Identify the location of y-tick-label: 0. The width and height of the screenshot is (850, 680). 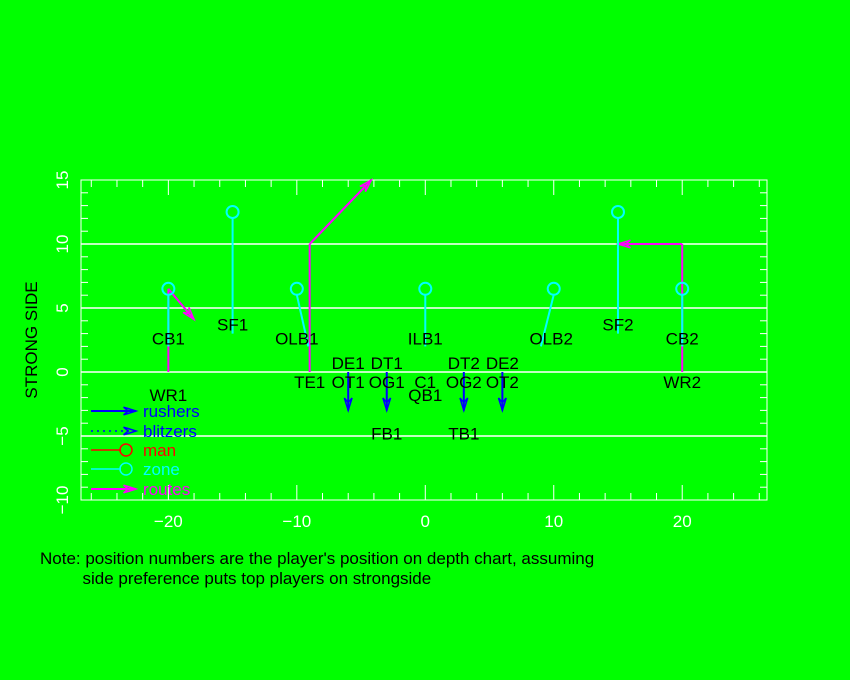
(62, 371).